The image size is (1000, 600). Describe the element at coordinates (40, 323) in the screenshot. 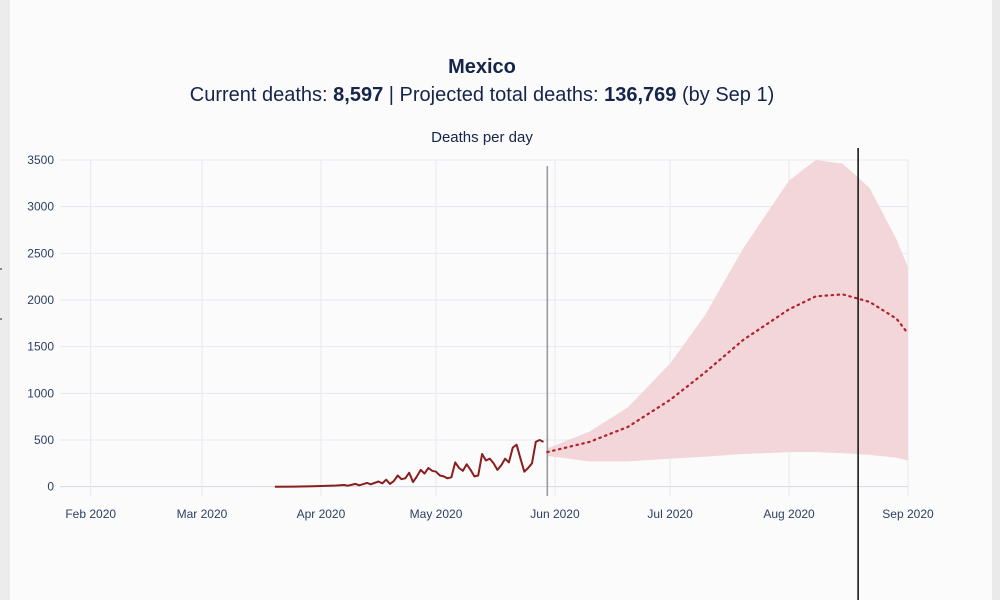

I see `y-axis: 0 500 1000 1500 2000 2500 3000 3500` at that location.